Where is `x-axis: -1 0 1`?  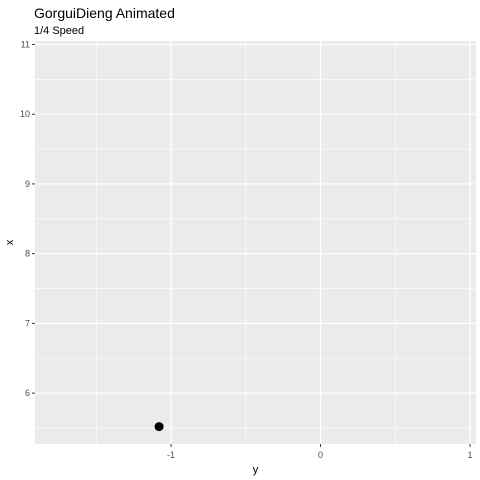
x-axis: -1 0 1 is located at coordinates (320, 452).